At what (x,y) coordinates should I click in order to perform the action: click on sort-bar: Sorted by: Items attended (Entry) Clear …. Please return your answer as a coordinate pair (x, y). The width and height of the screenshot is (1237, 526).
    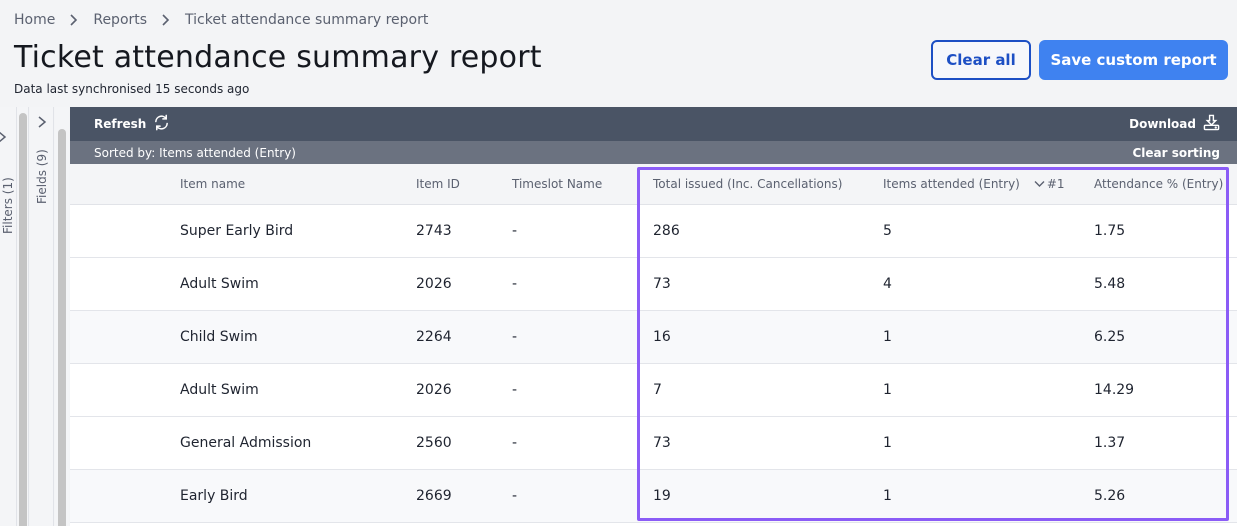
    Looking at the image, I should click on (653, 152).